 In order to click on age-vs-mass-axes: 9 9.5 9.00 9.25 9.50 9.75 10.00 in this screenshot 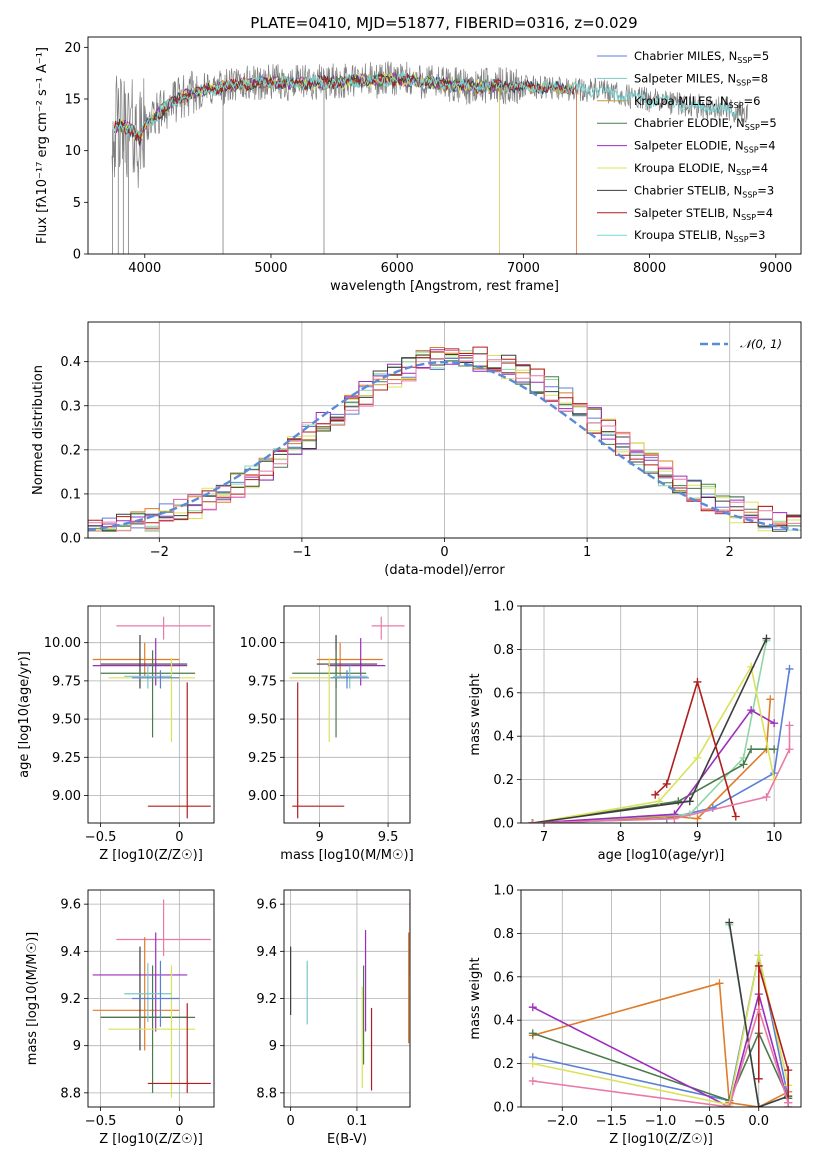, I will do `click(325, 725)`.